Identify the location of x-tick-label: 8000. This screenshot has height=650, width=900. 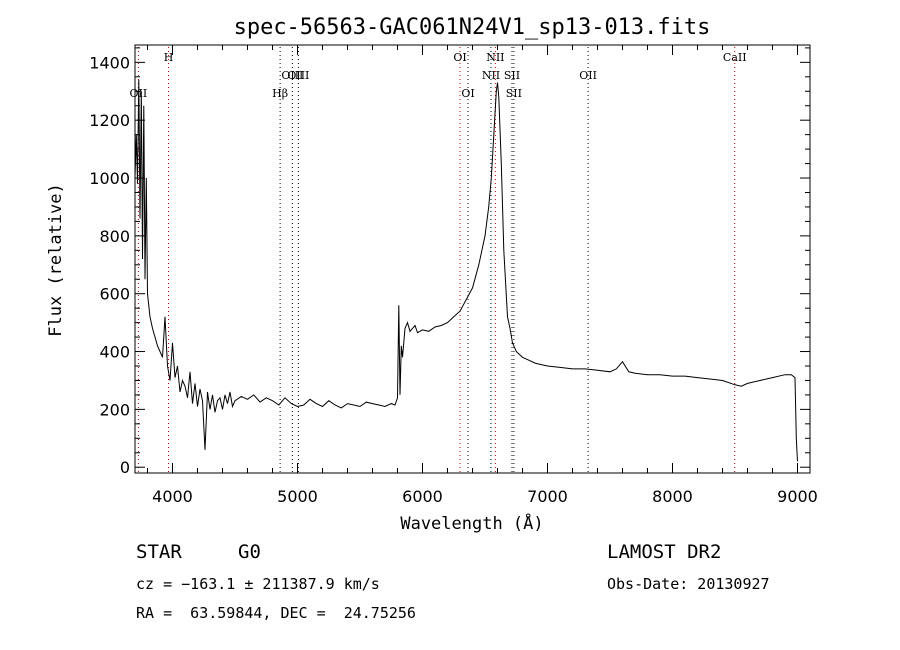
(672, 496).